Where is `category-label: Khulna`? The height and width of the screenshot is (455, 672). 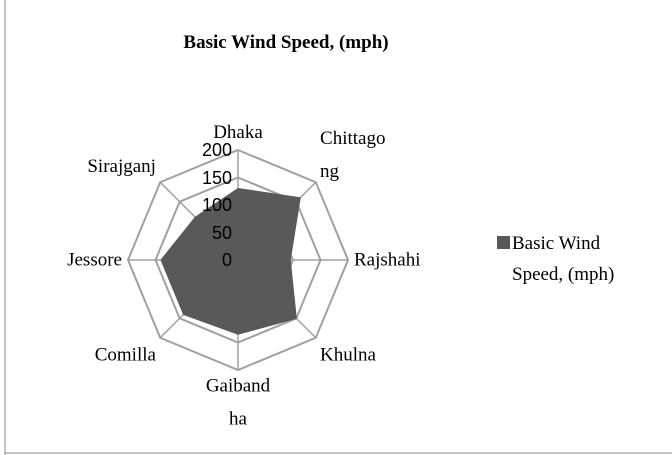
category-label: Khulna is located at coordinates (348, 355).